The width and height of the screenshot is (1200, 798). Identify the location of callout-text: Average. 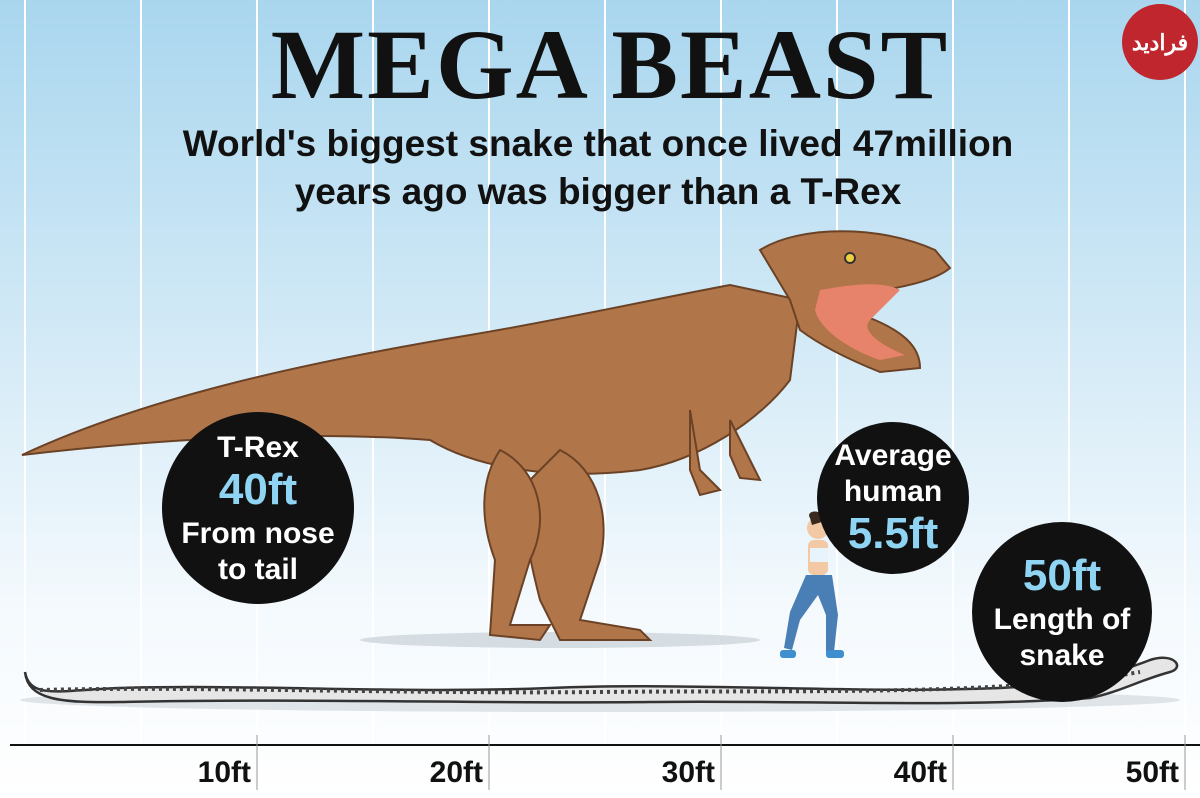
(892, 455).